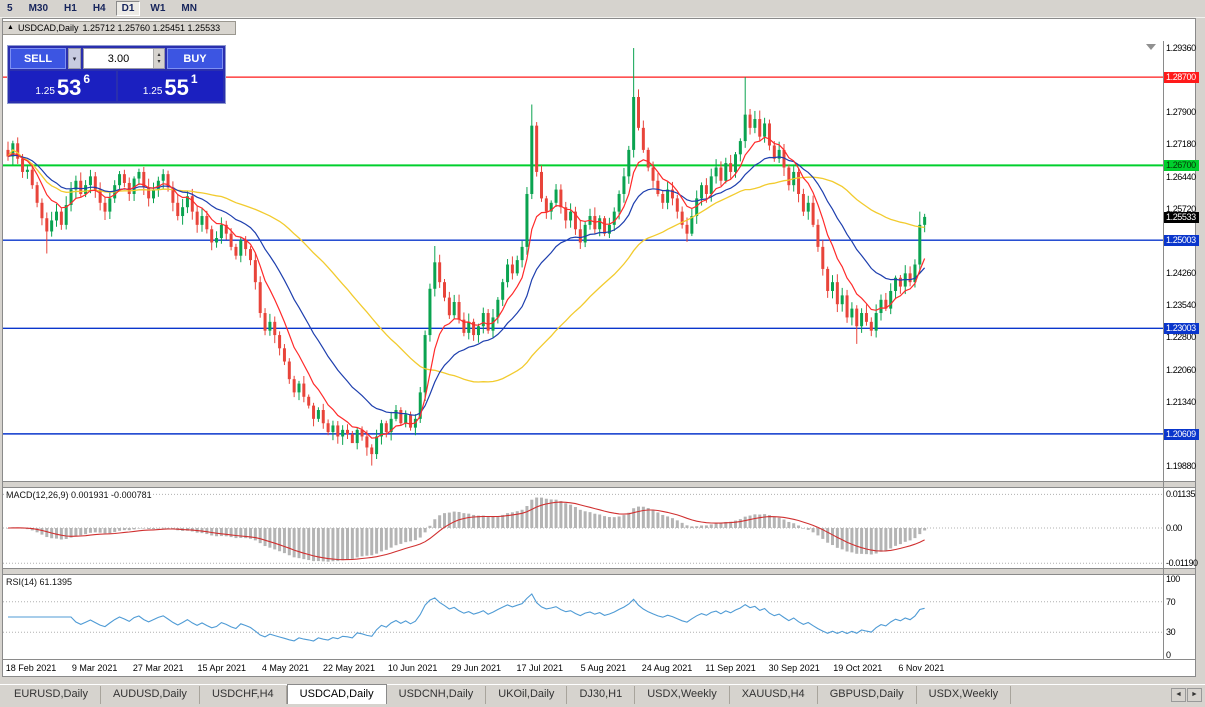  What do you see at coordinates (1151, 47) in the screenshot?
I see `chart-shift-marker` at bounding box center [1151, 47].